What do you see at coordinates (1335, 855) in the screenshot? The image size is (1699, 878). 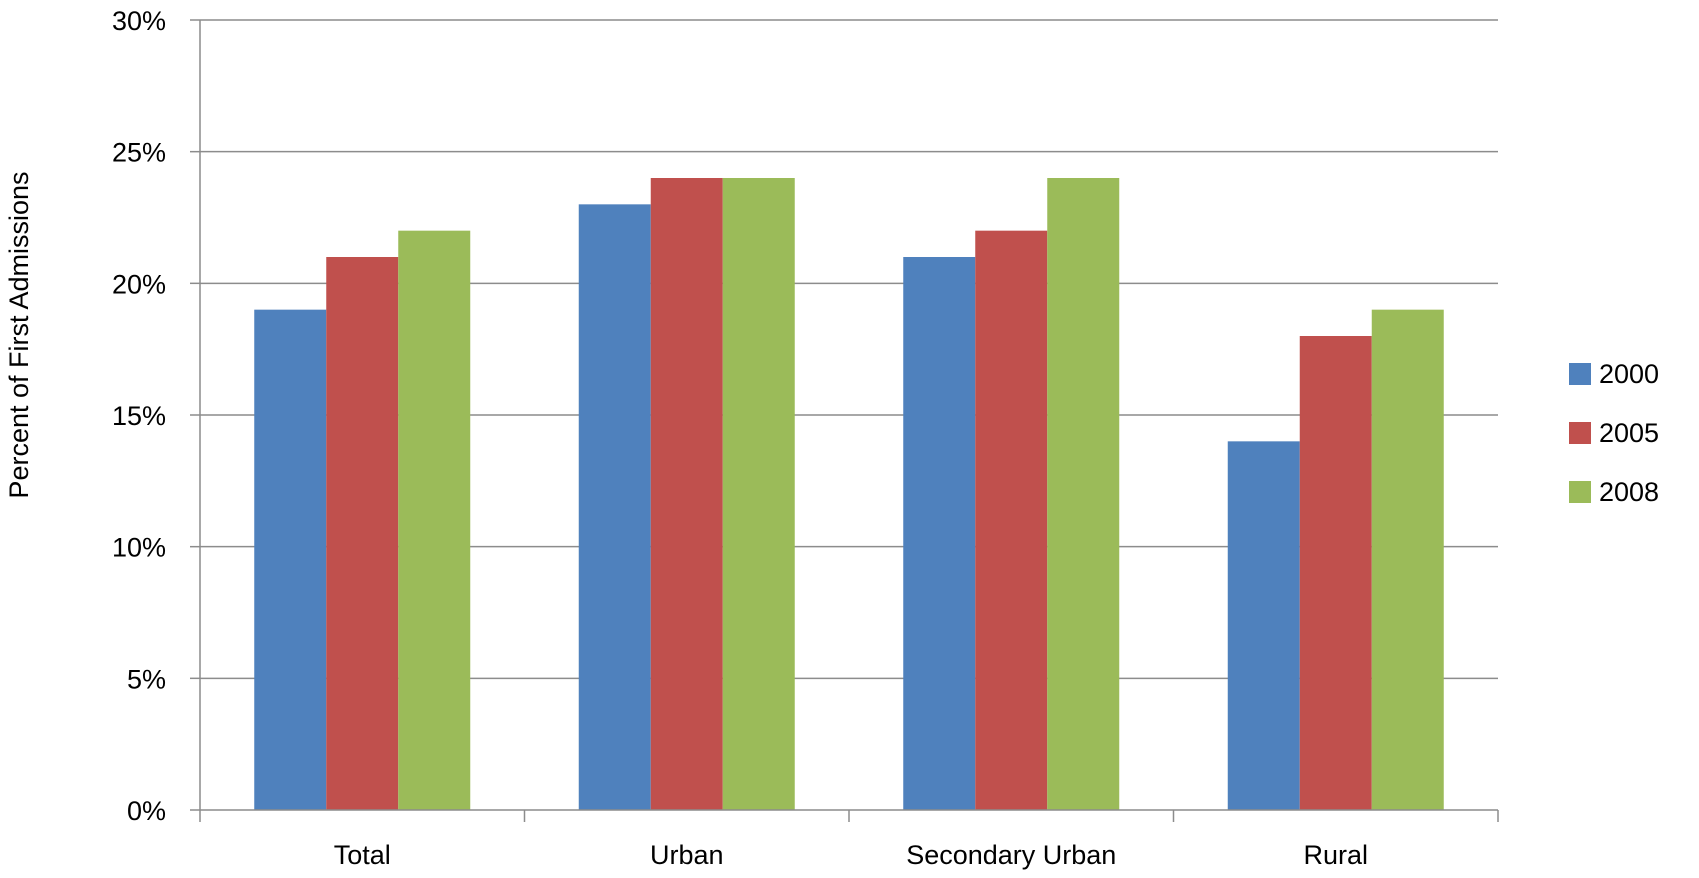 I see `x-category-label: Rural` at bounding box center [1335, 855].